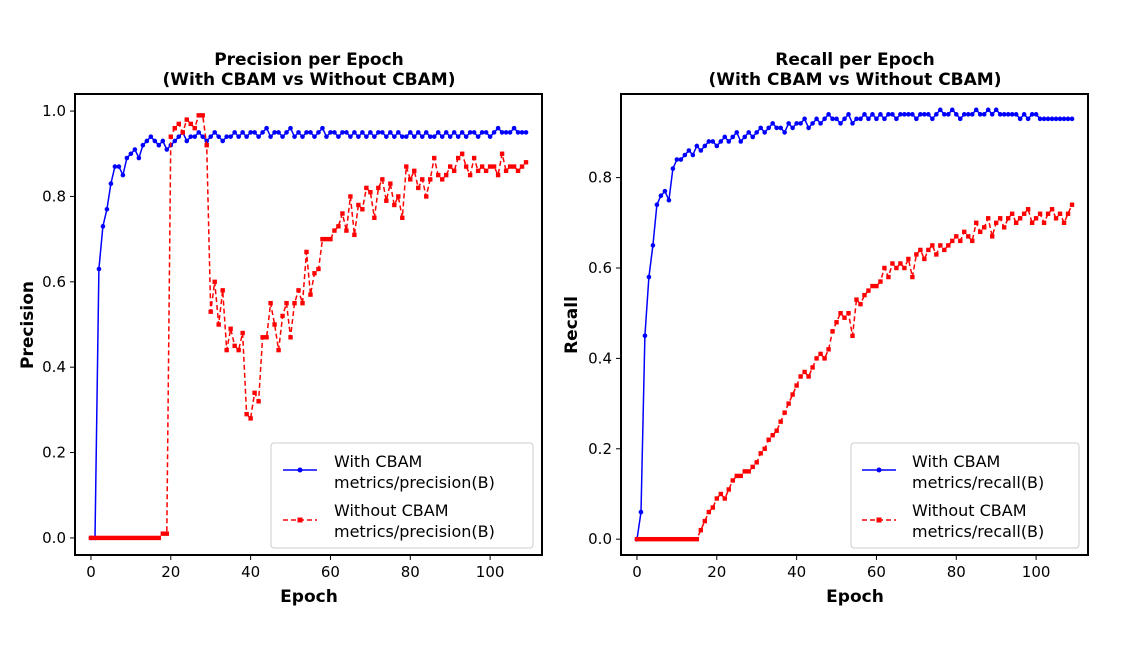  I want to click on precision-x-tick-label: 40, so click(250, 572).